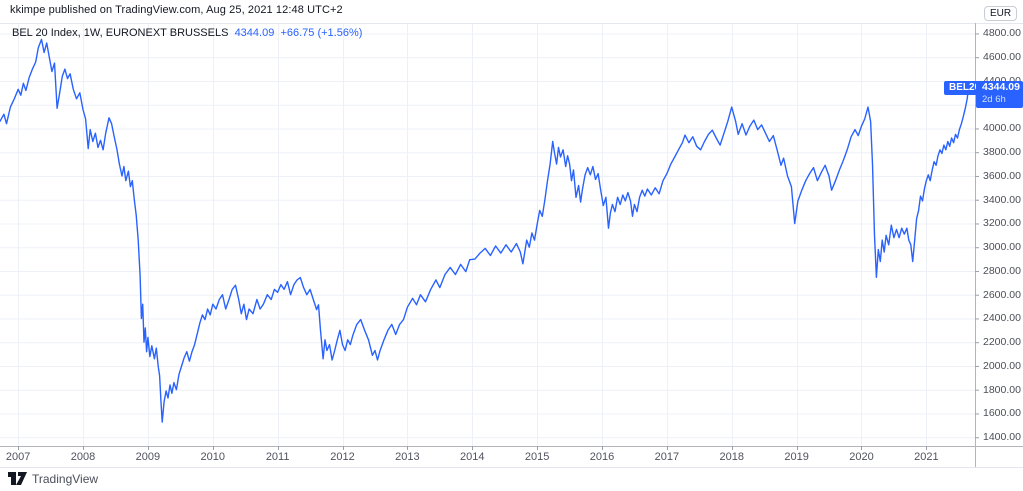 Image resolution: width=1023 pixels, height=491 pixels. Describe the element at coordinates (1002, 128) in the screenshot. I see `price-tick-label: 4000.00` at that location.